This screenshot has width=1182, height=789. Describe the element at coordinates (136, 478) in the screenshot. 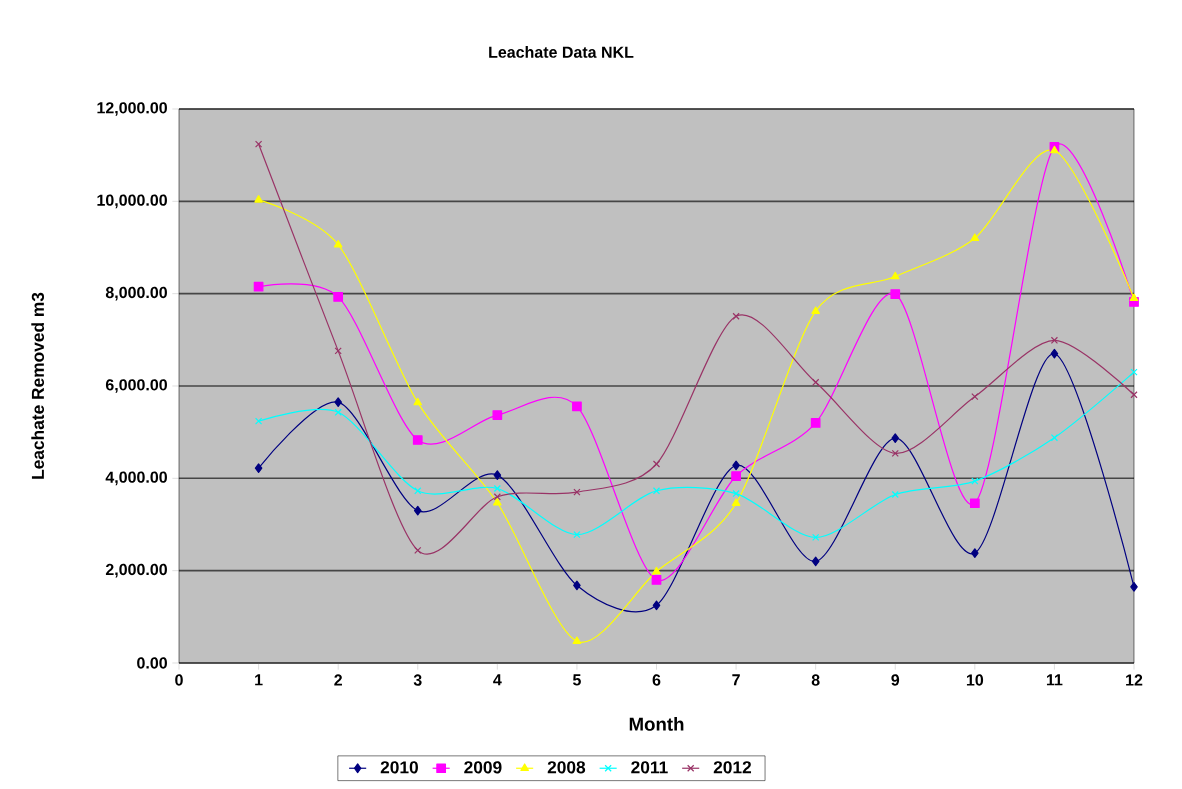

I see `y-tick-label: 4,000.00` at that location.